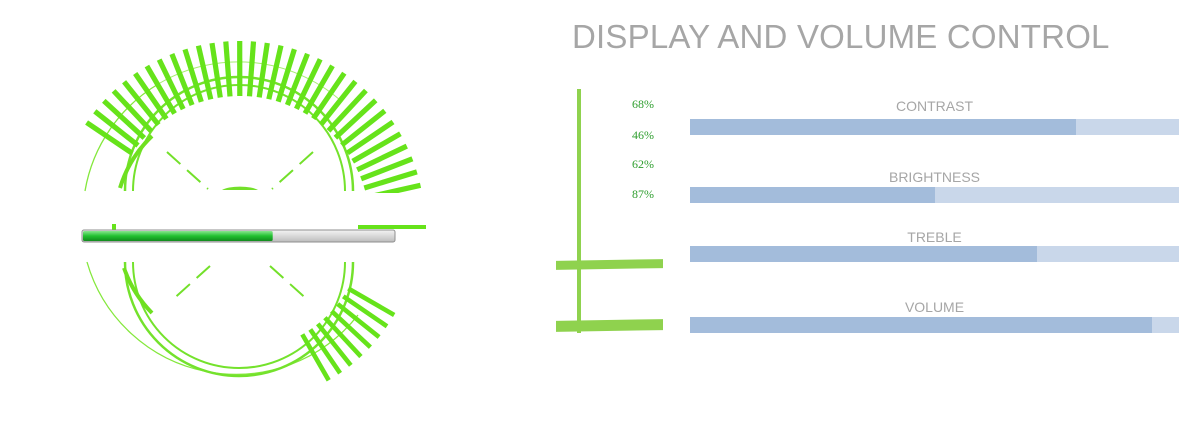 Image resolution: width=1179 pixels, height=427 pixels. I want to click on arc-segment-left-bottom, so click(138, 291).